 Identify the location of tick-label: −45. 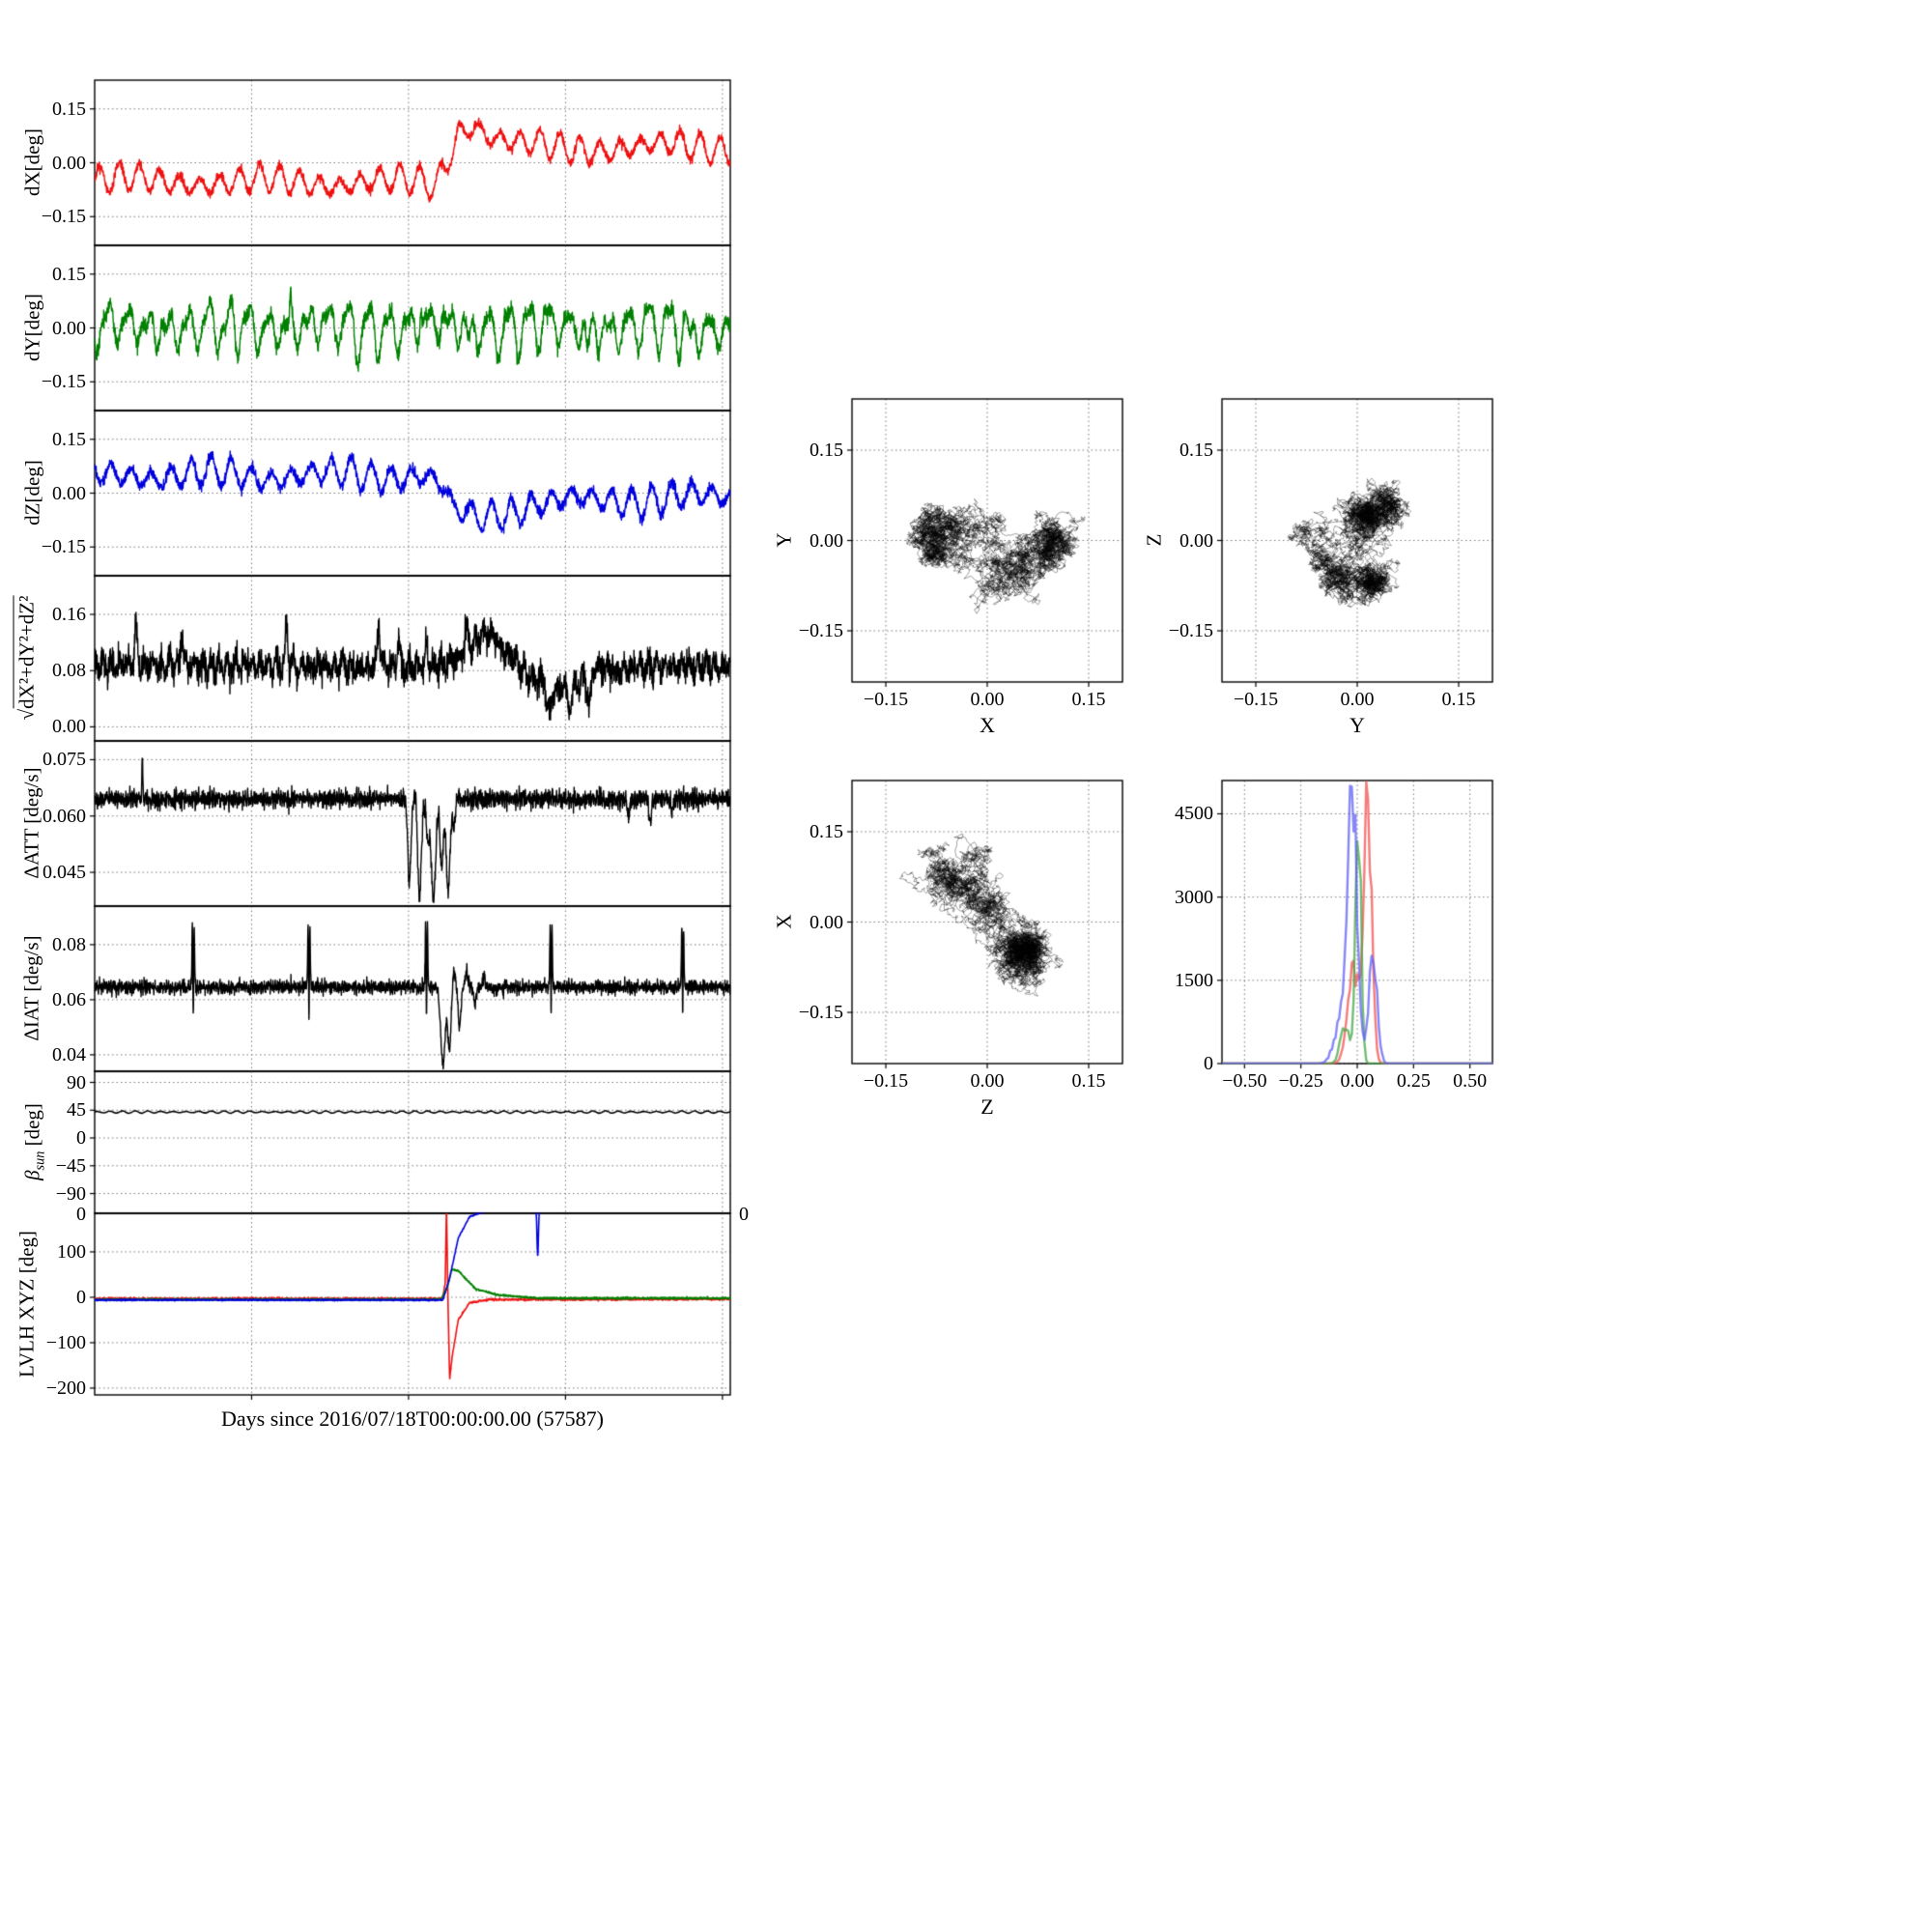
(70, 1165).